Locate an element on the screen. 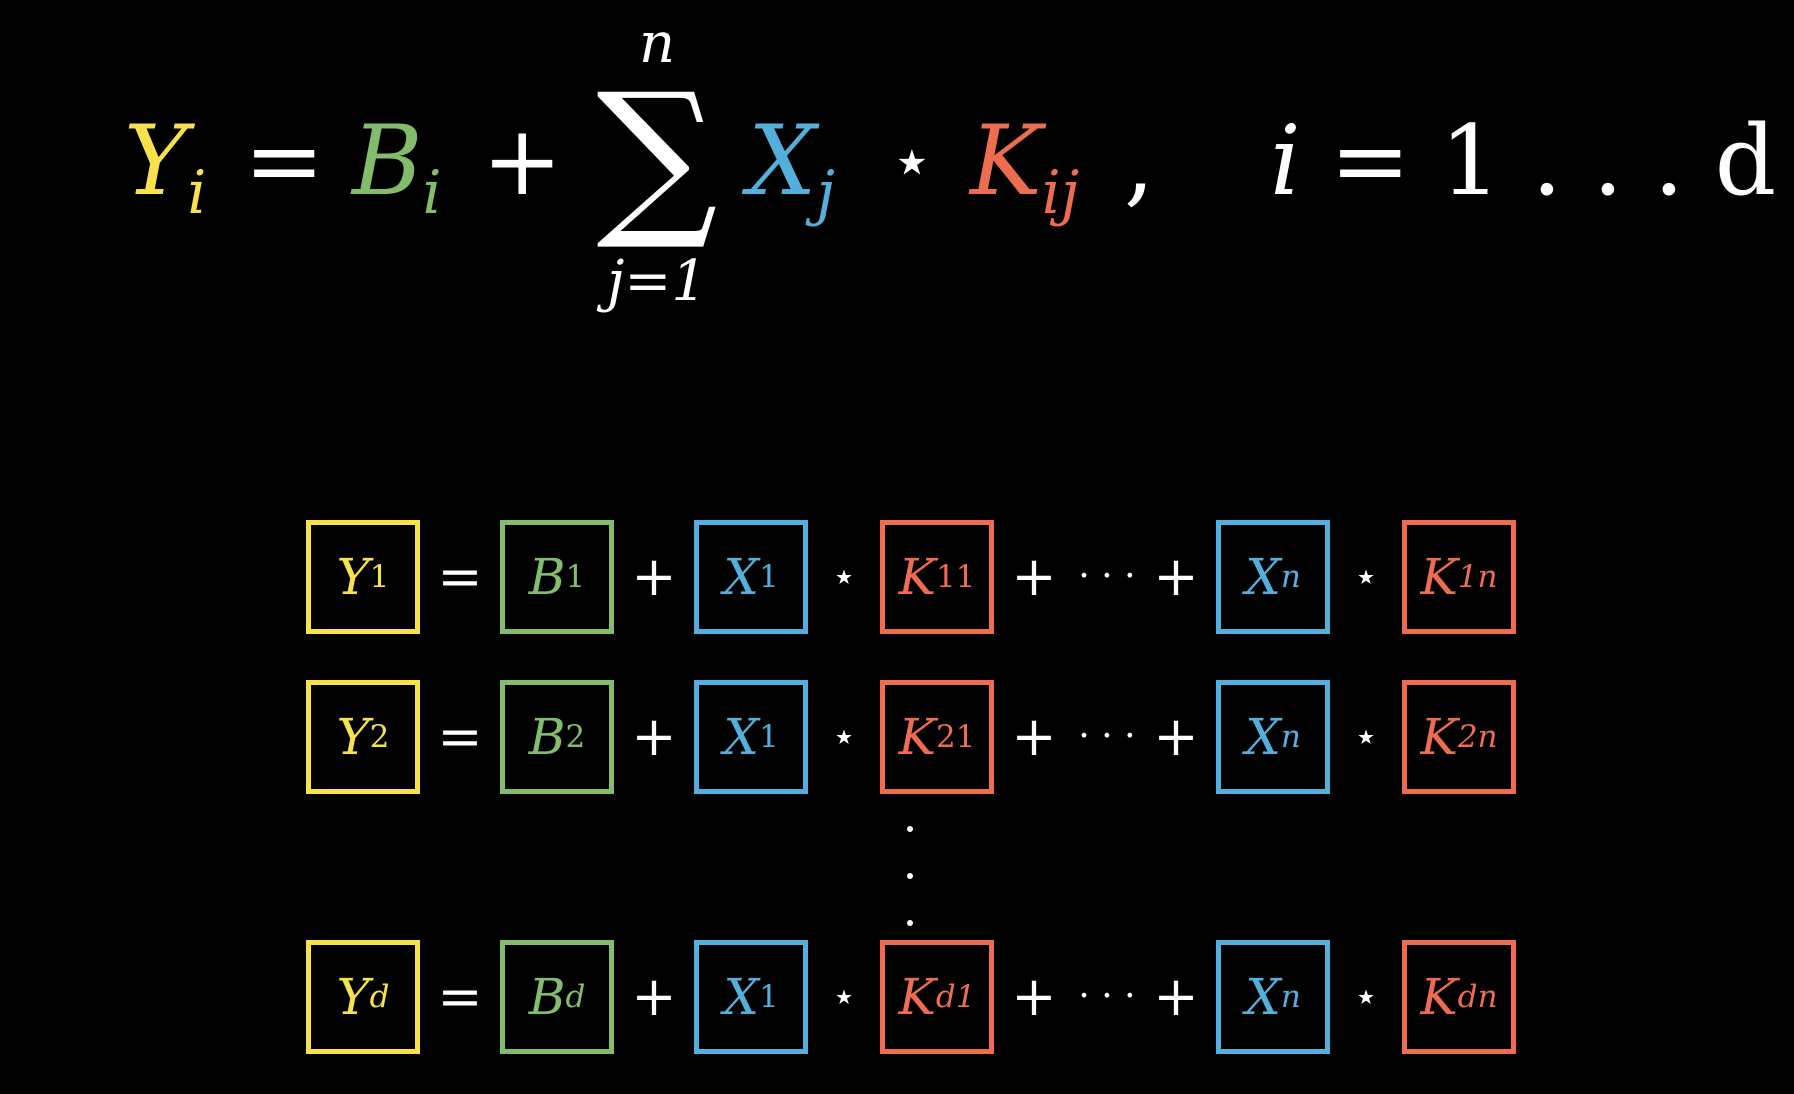 This screenshot has height=1094, width=1794. summation-sign: ∑ is located at coordinates (657, 156).